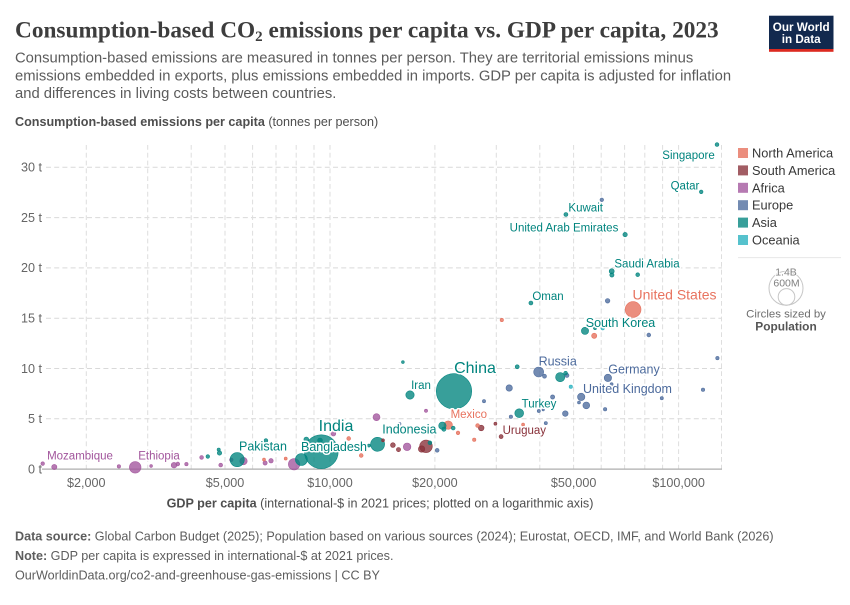 The height and width of the screenshot is (605, 850). I want to click on svg-text: $50,000, so click(574, 483).